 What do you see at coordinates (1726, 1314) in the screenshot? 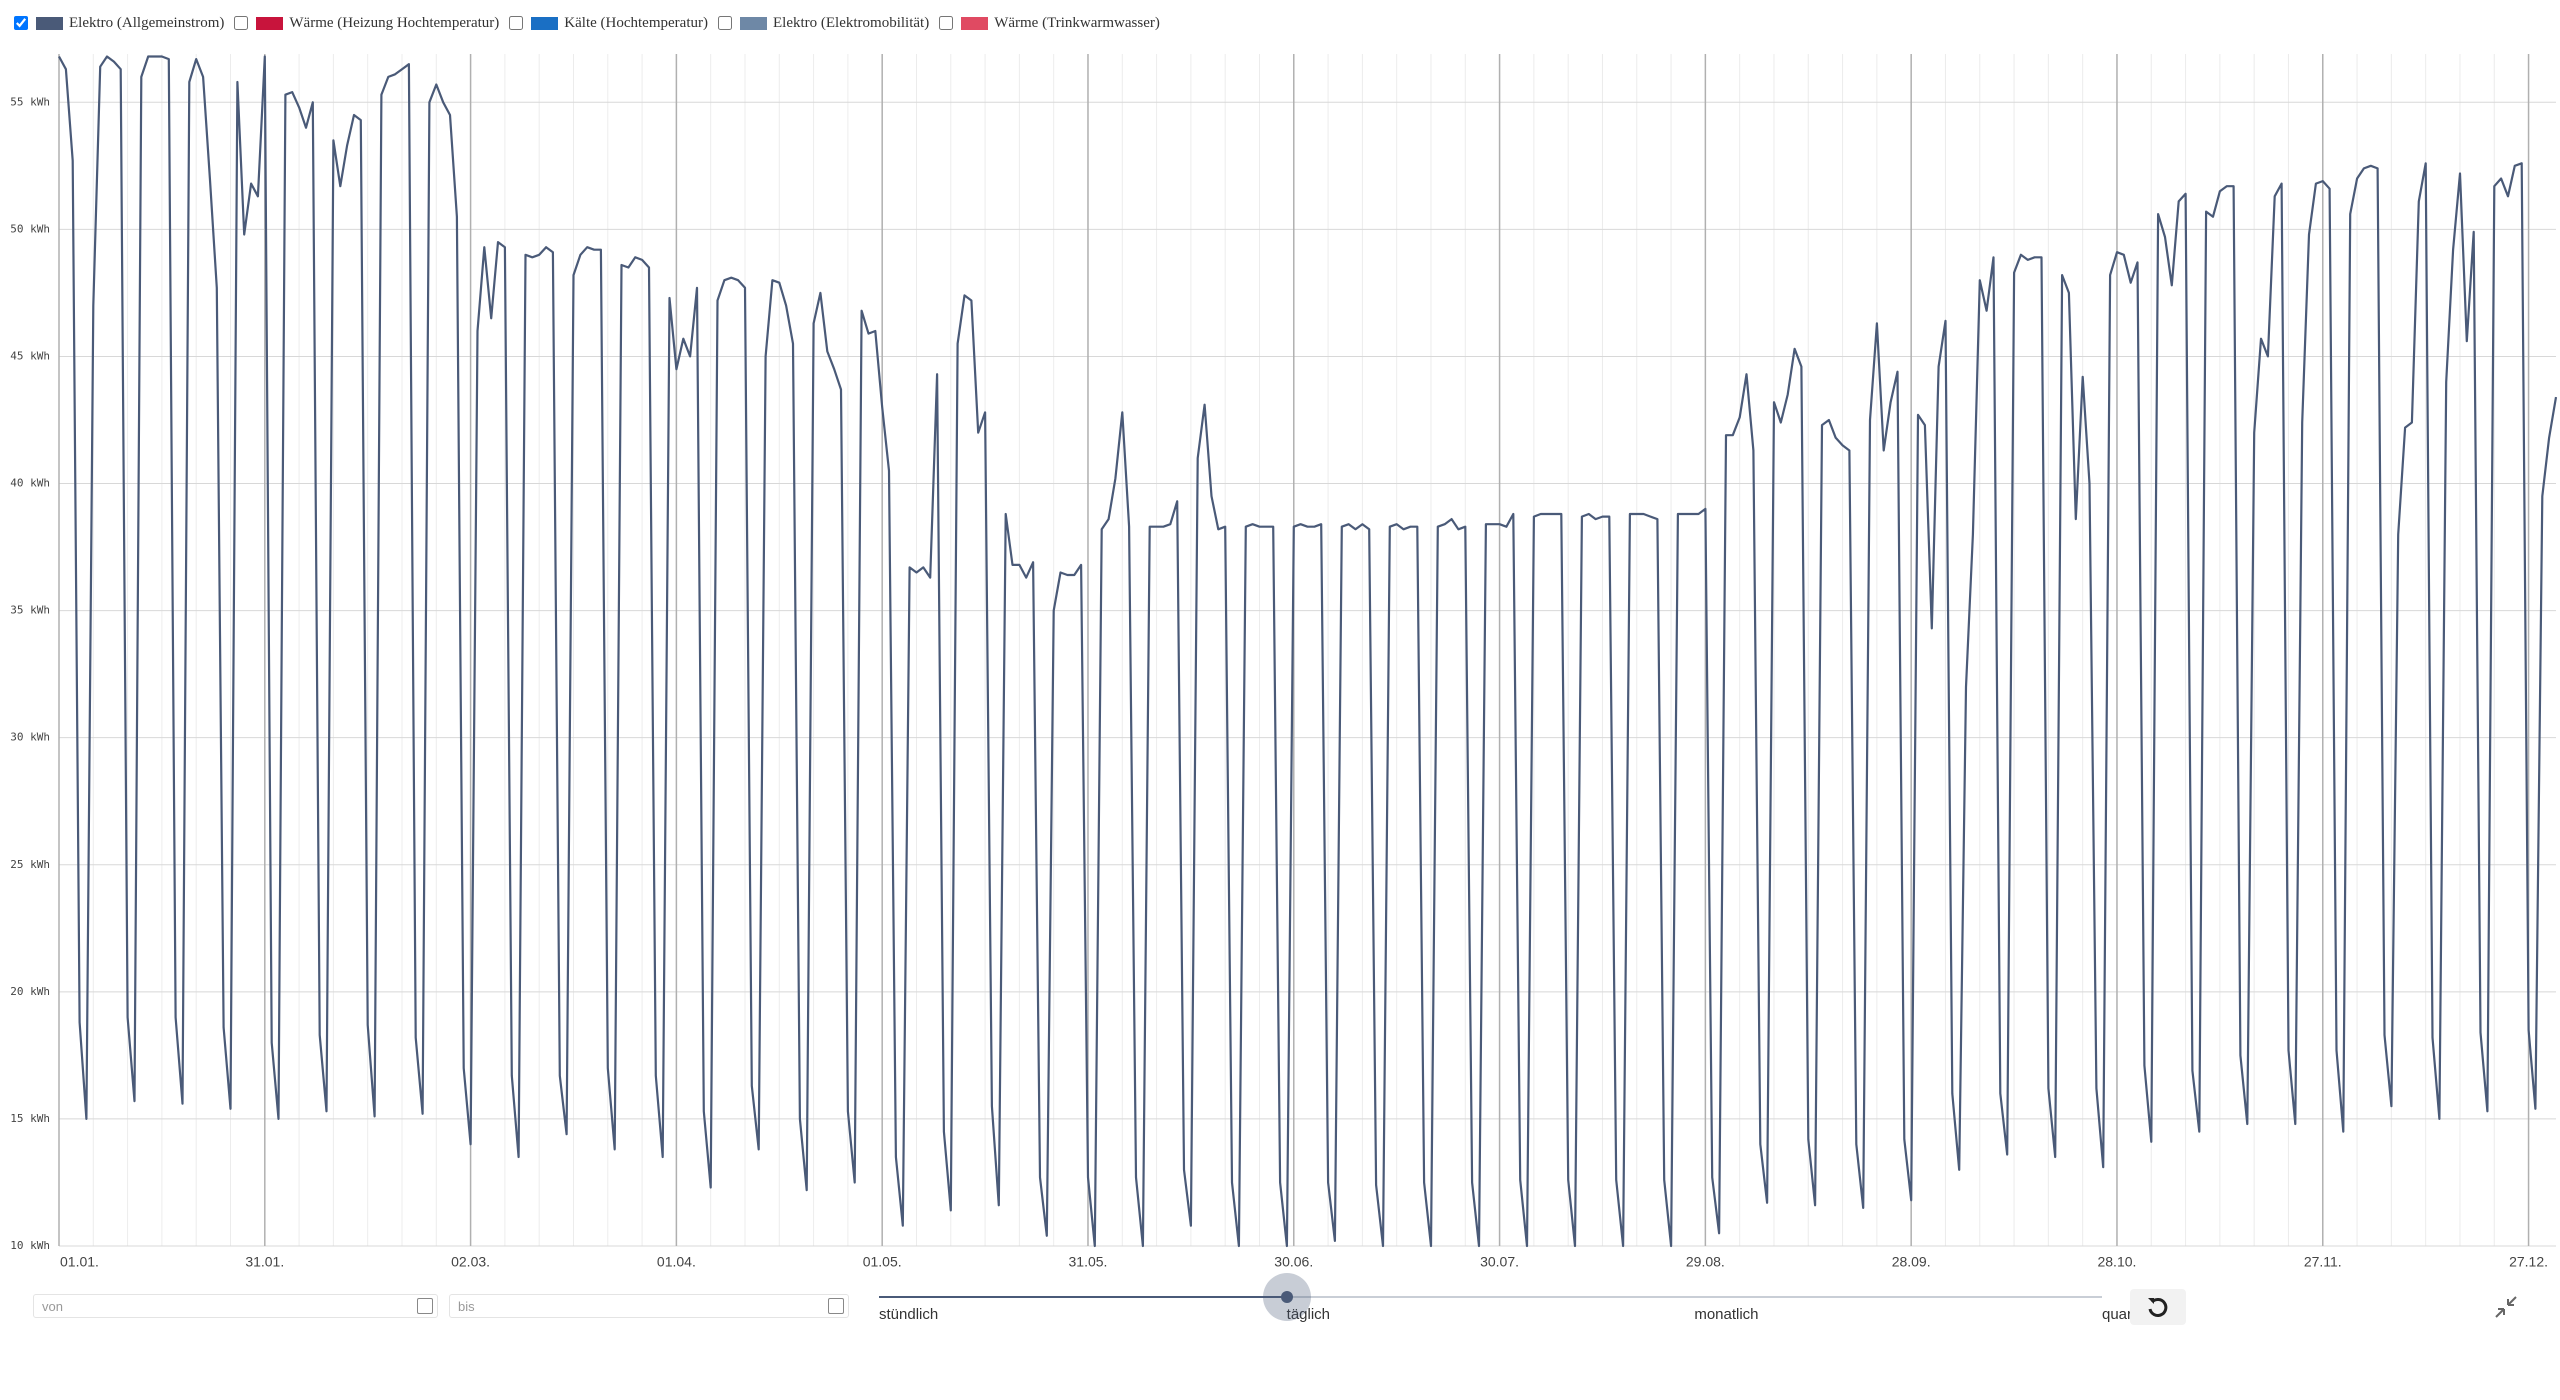
I see `resolution-label: monatlich` at bounding box center [1726, 1314].